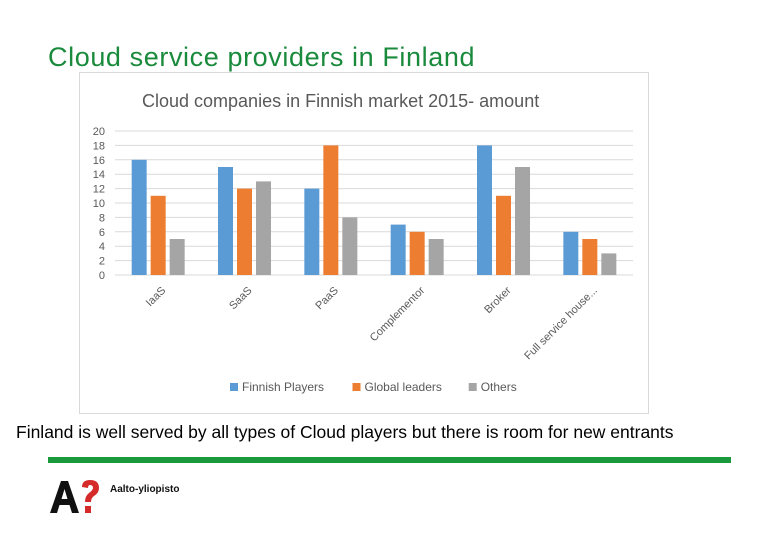 The image size is (780, 540). I want to click on x-tick-label: Broker, so click(498, 300).